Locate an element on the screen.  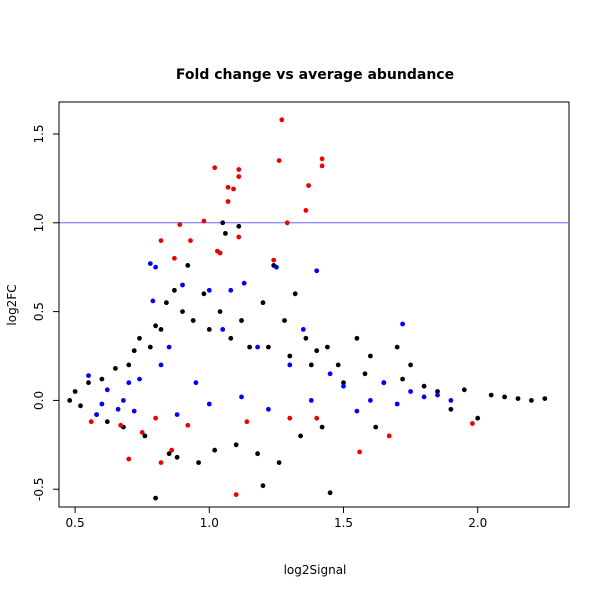
x-axis: 0.5 1.0 1.5 2.0 is located at coordinates (276, 518).